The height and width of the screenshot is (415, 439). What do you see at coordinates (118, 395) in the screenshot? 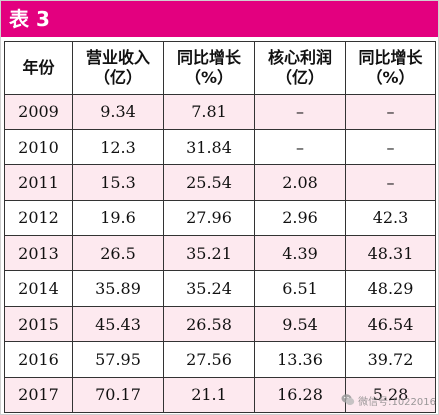
I see `cell-revenue: 70.17` at bounding box center [118, 395].